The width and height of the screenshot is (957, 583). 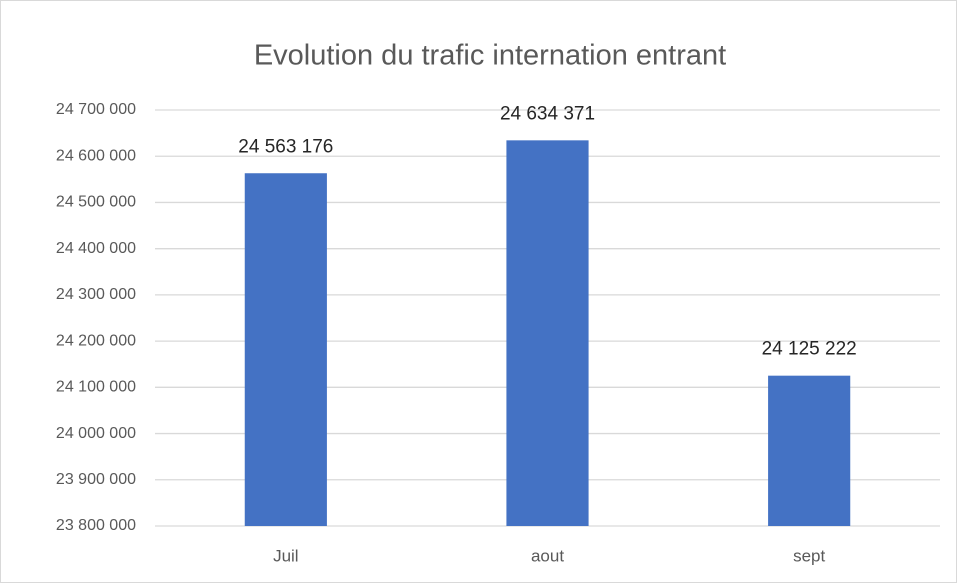 I want to click on y-tick-label: 24 700 000, so click(x=96, y=109).